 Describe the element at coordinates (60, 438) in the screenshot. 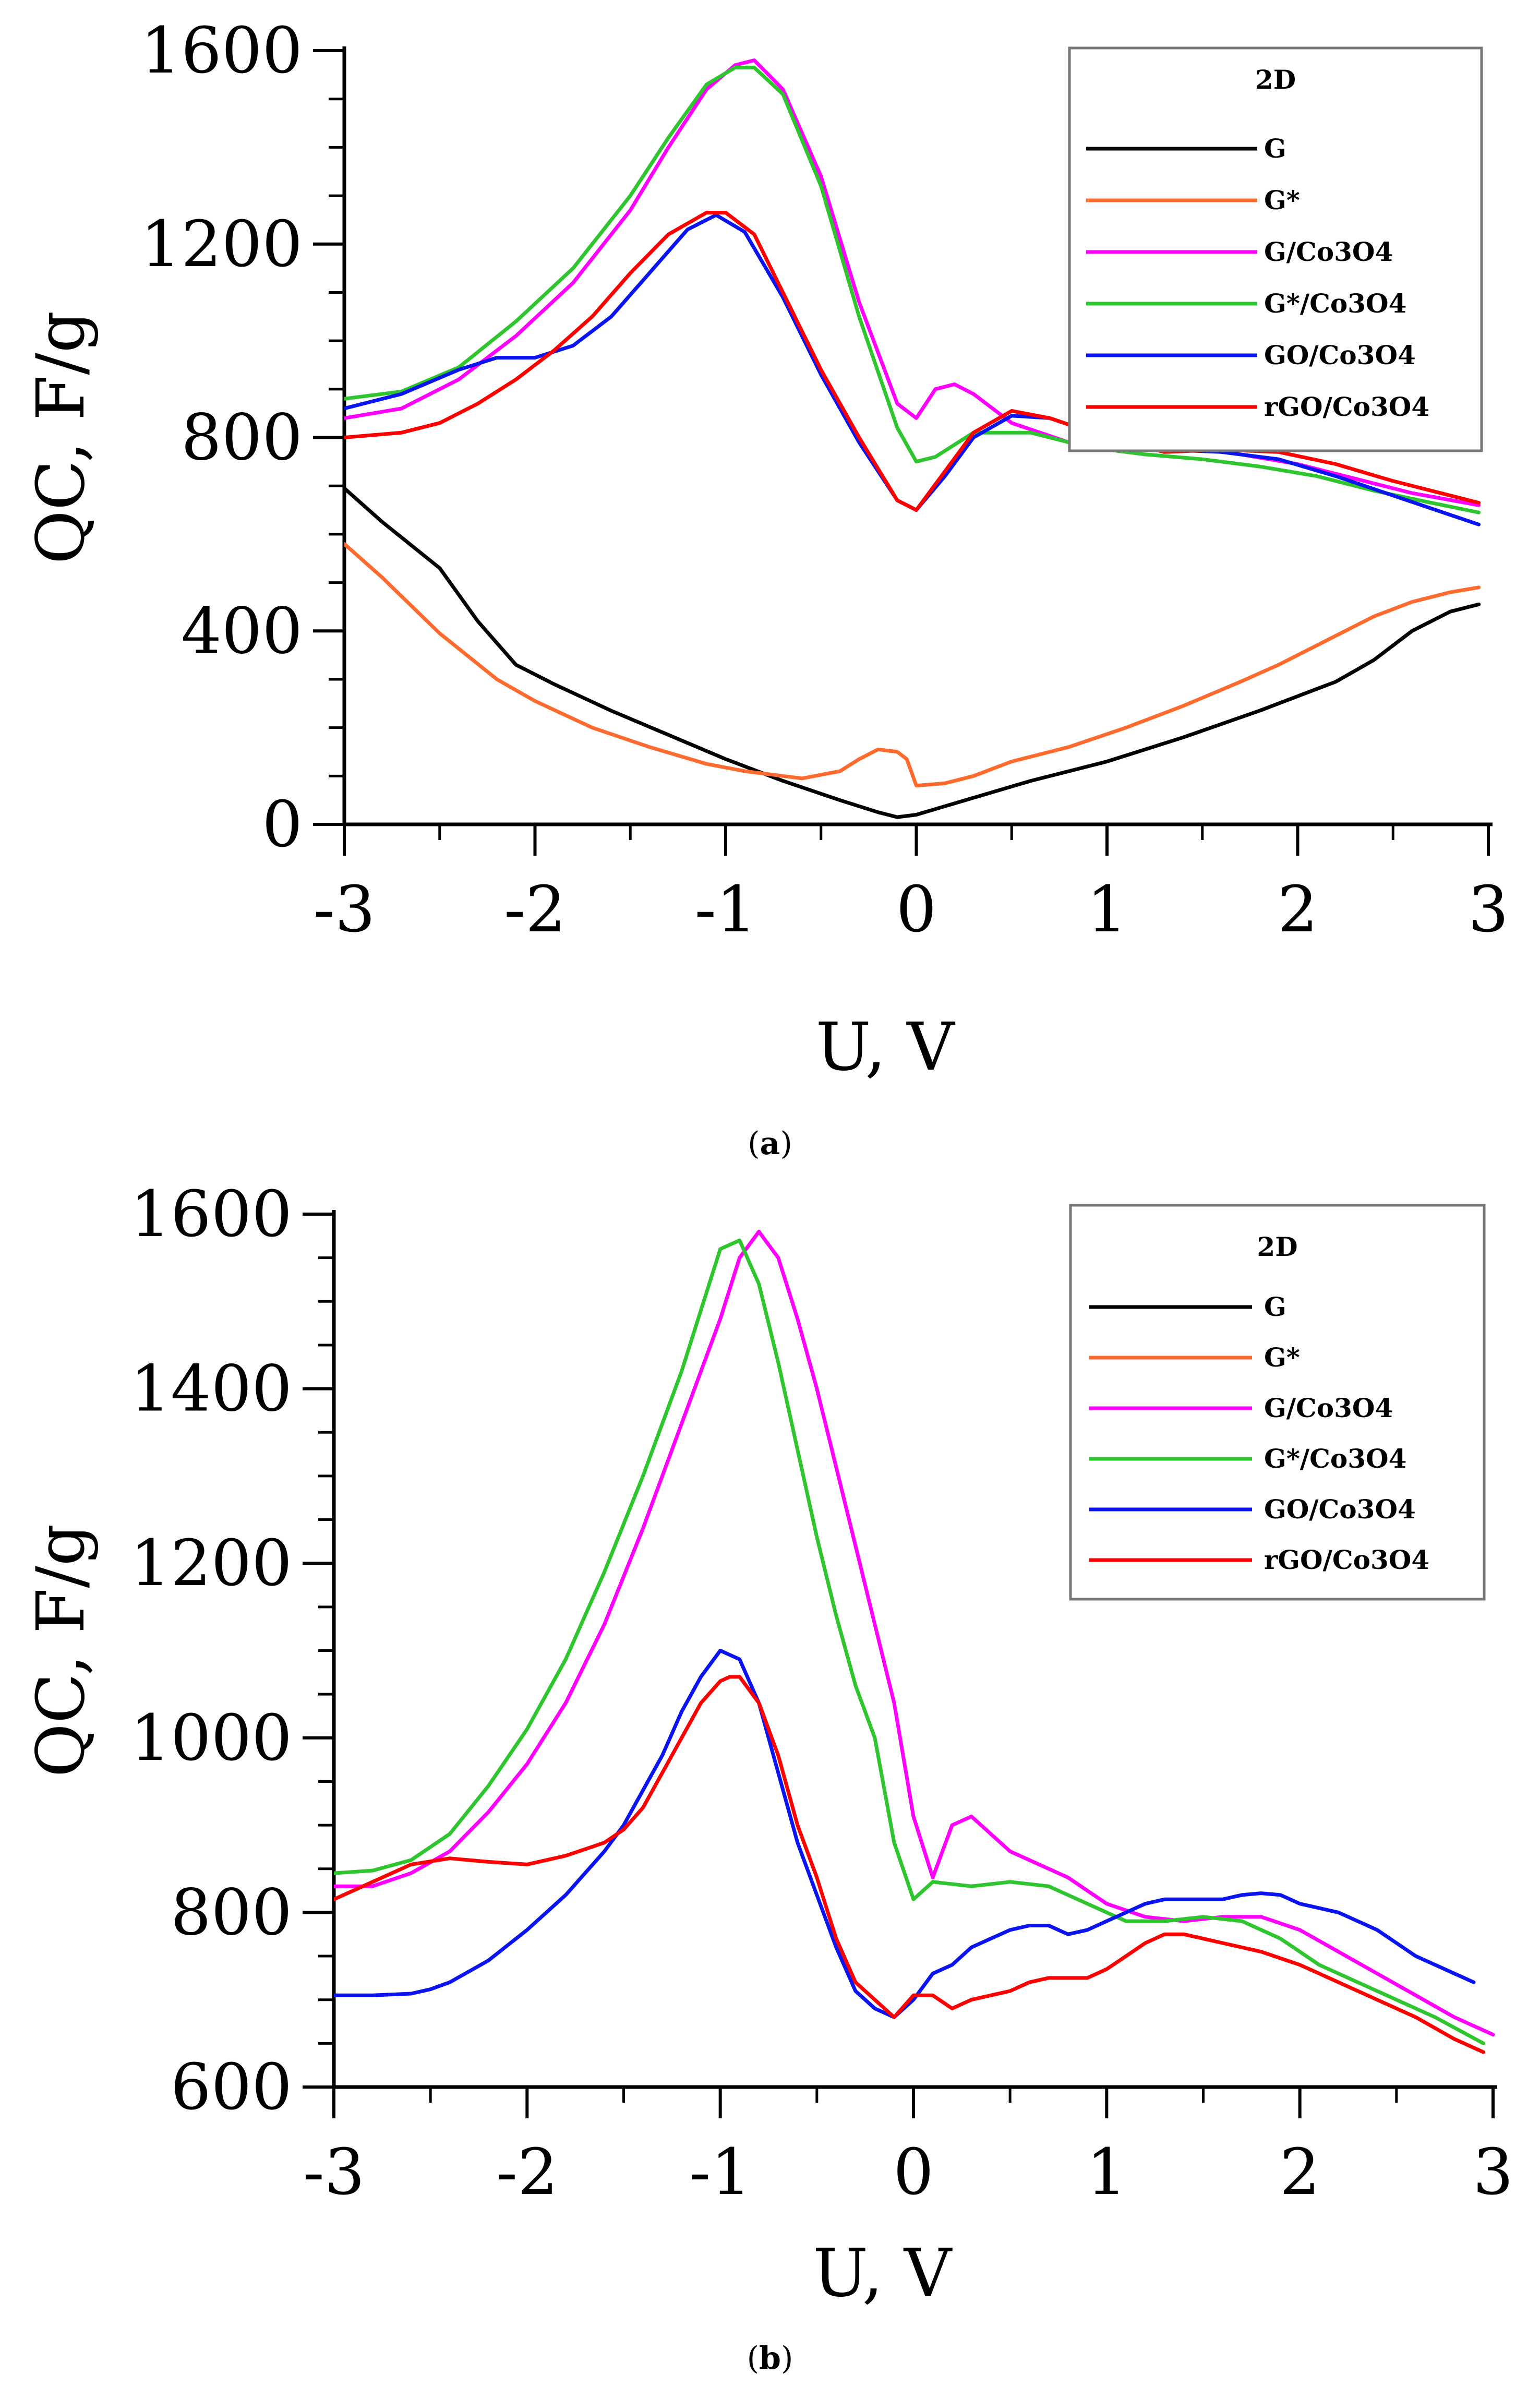

I see `pa-y-axis-title: QC, F/g` at that location.